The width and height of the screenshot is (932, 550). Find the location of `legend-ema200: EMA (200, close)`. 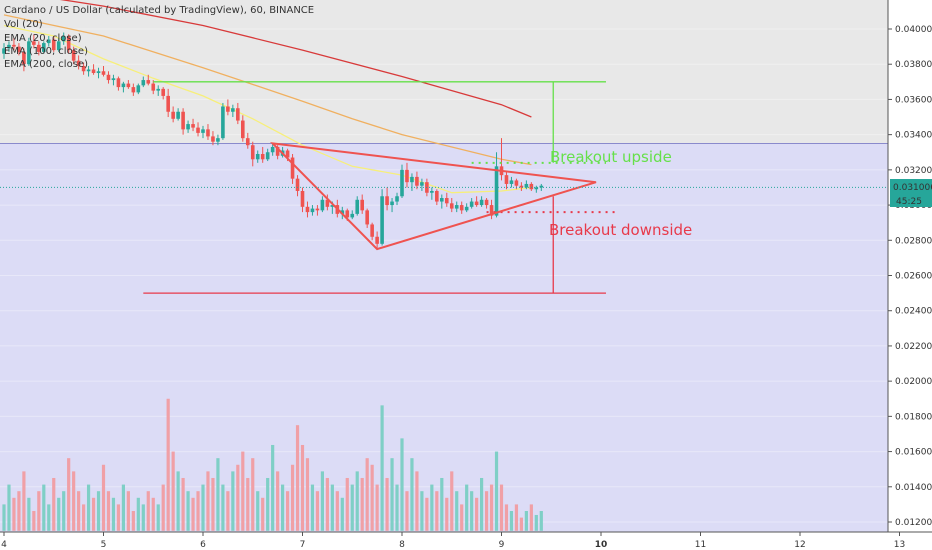

legend-ema200: EMA (200, close) is located at coordinates (46, 64).